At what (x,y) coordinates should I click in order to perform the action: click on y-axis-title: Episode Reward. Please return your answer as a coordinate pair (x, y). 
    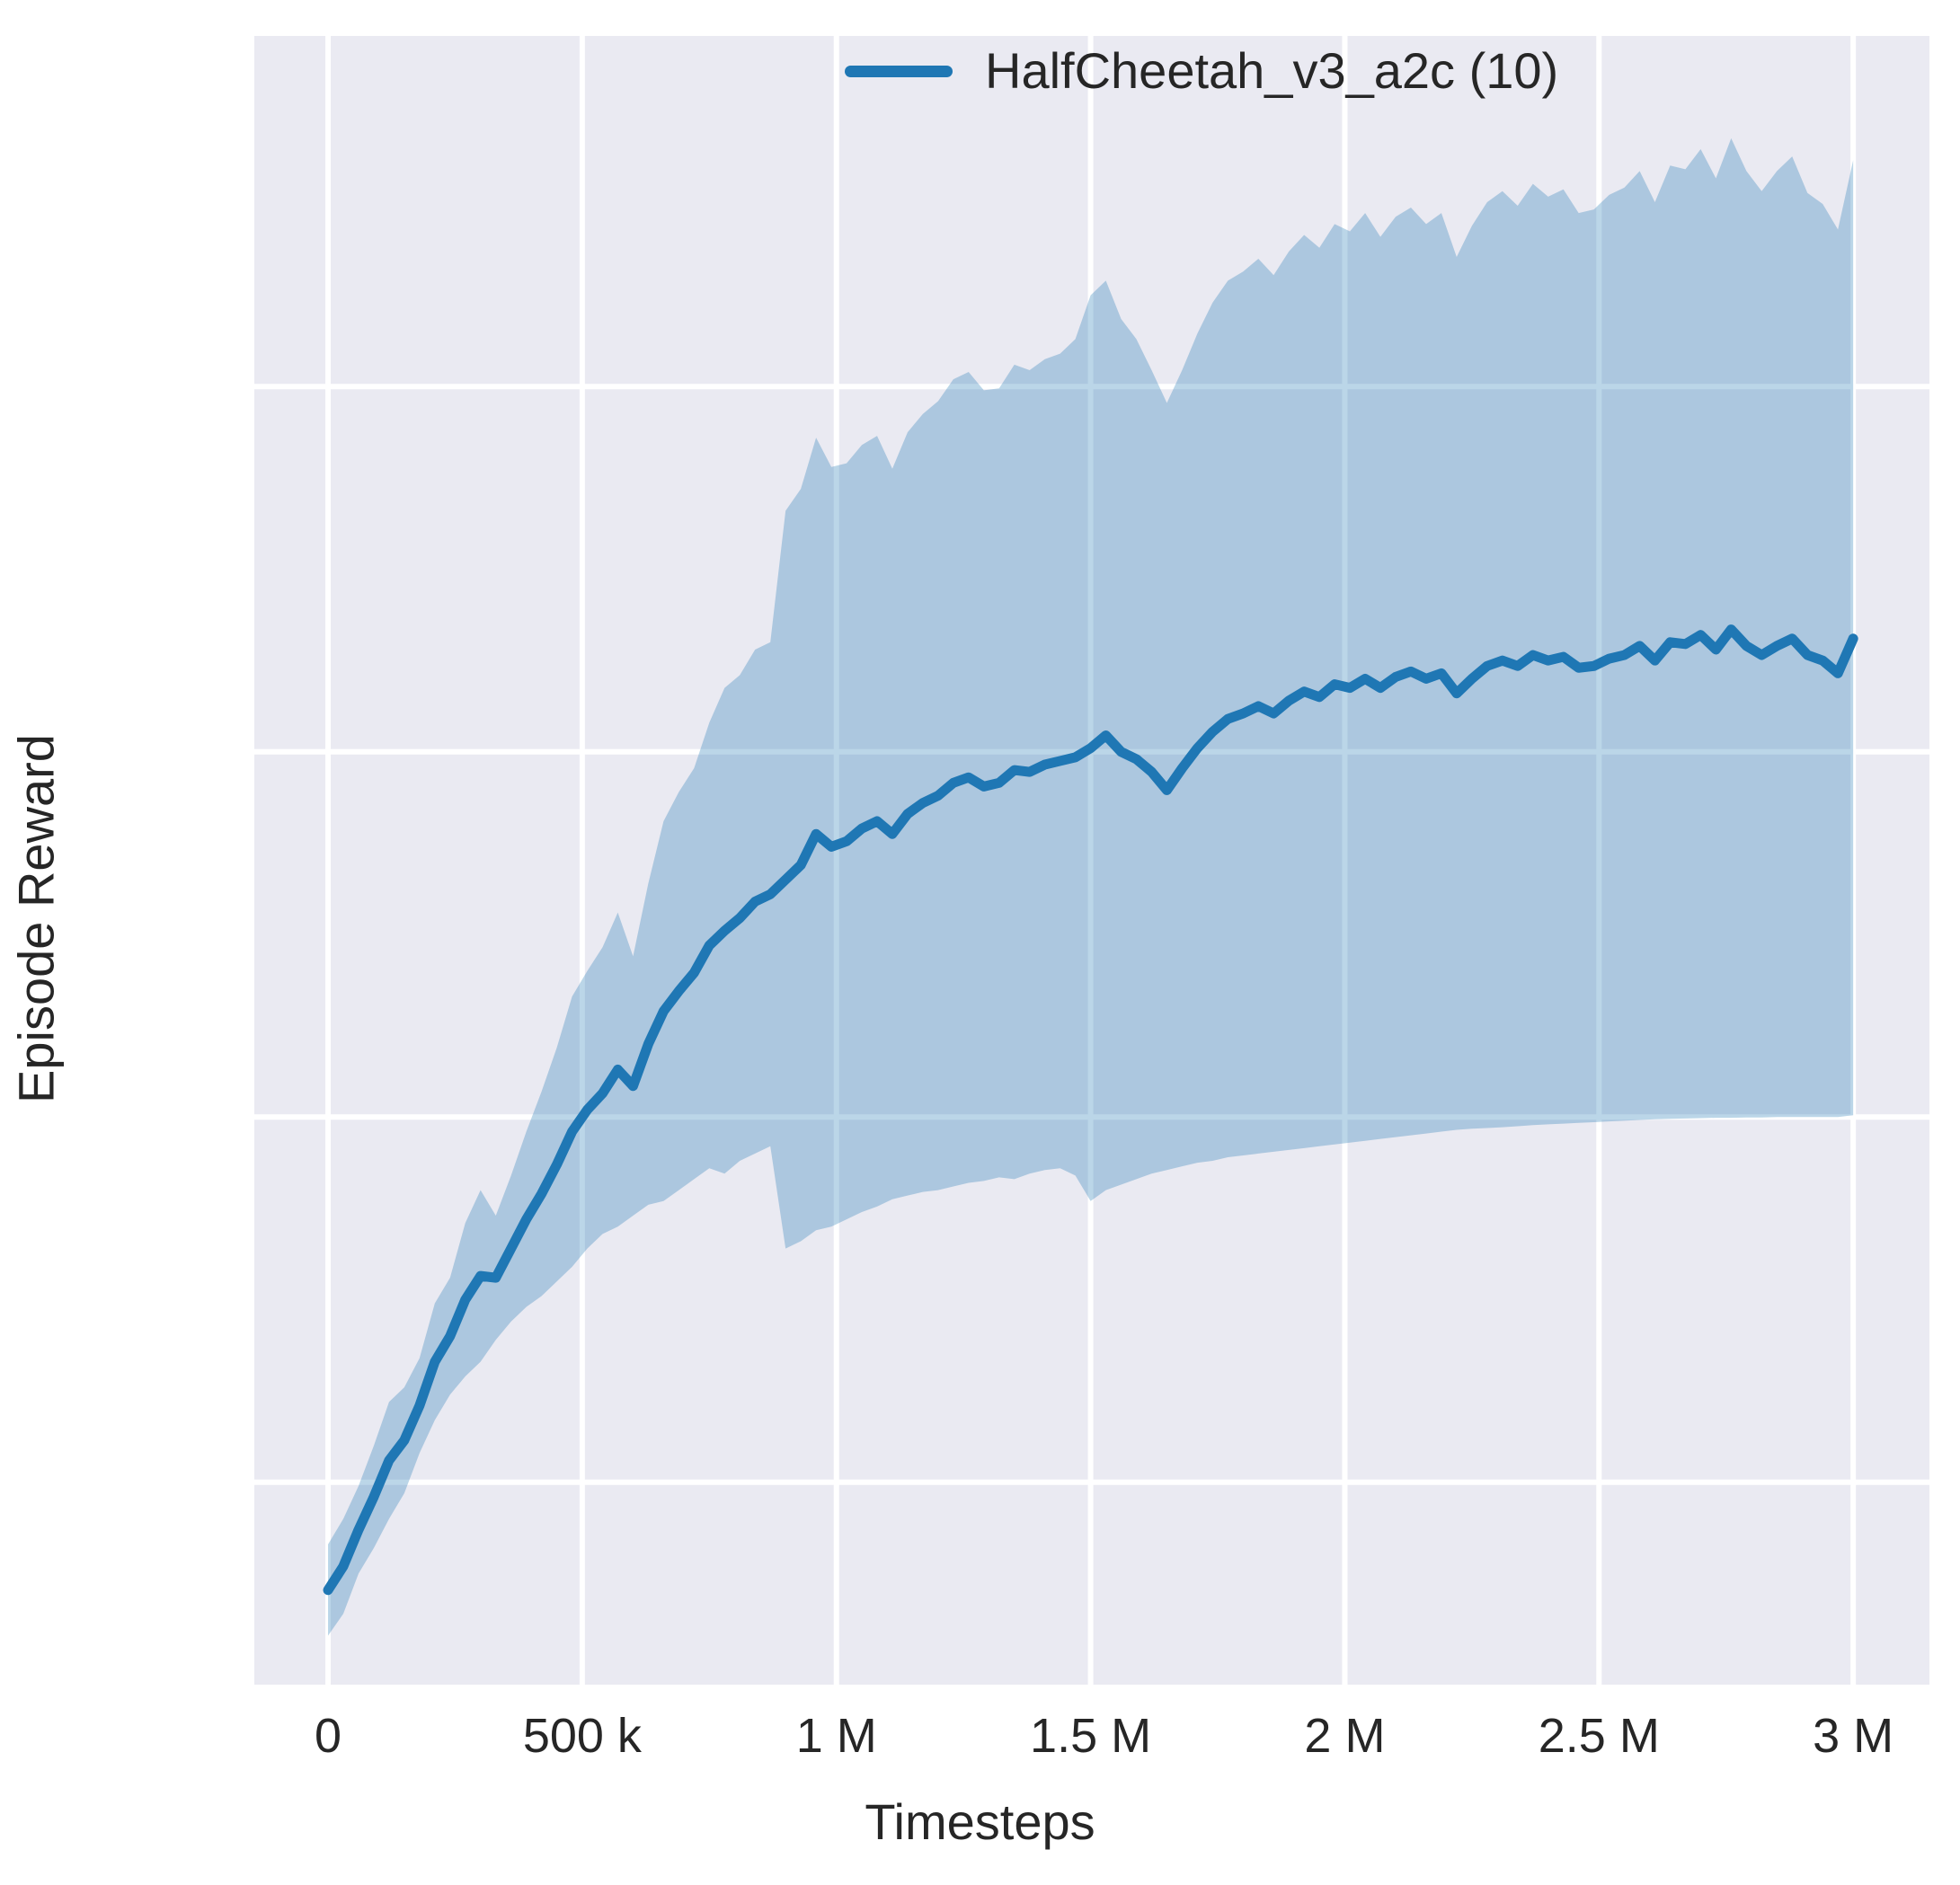
    Looking at the image, I should click on (36, 918).